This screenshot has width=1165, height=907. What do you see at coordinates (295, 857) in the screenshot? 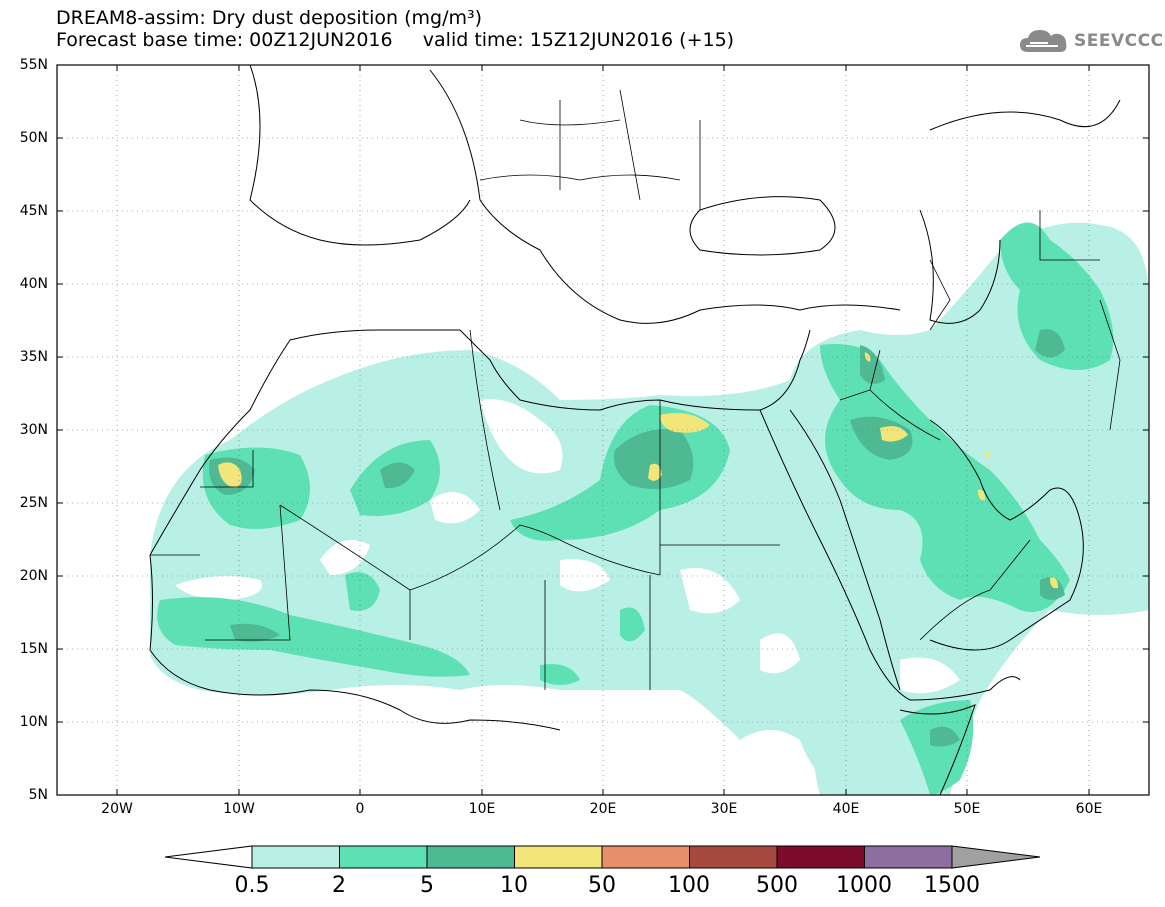
I see `colorbar-box-0.5` at bounding box center [295, 857].